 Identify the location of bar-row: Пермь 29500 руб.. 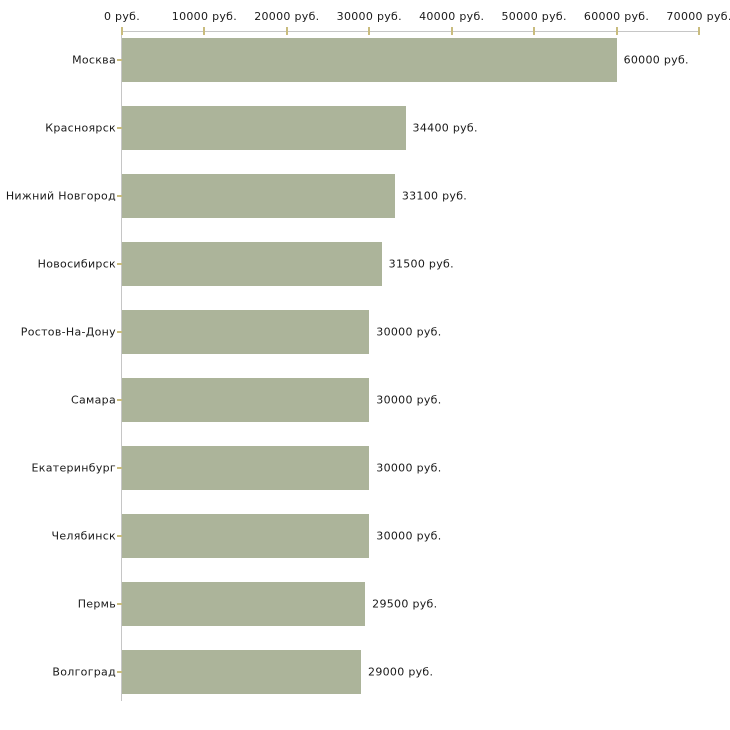
(365, 604).